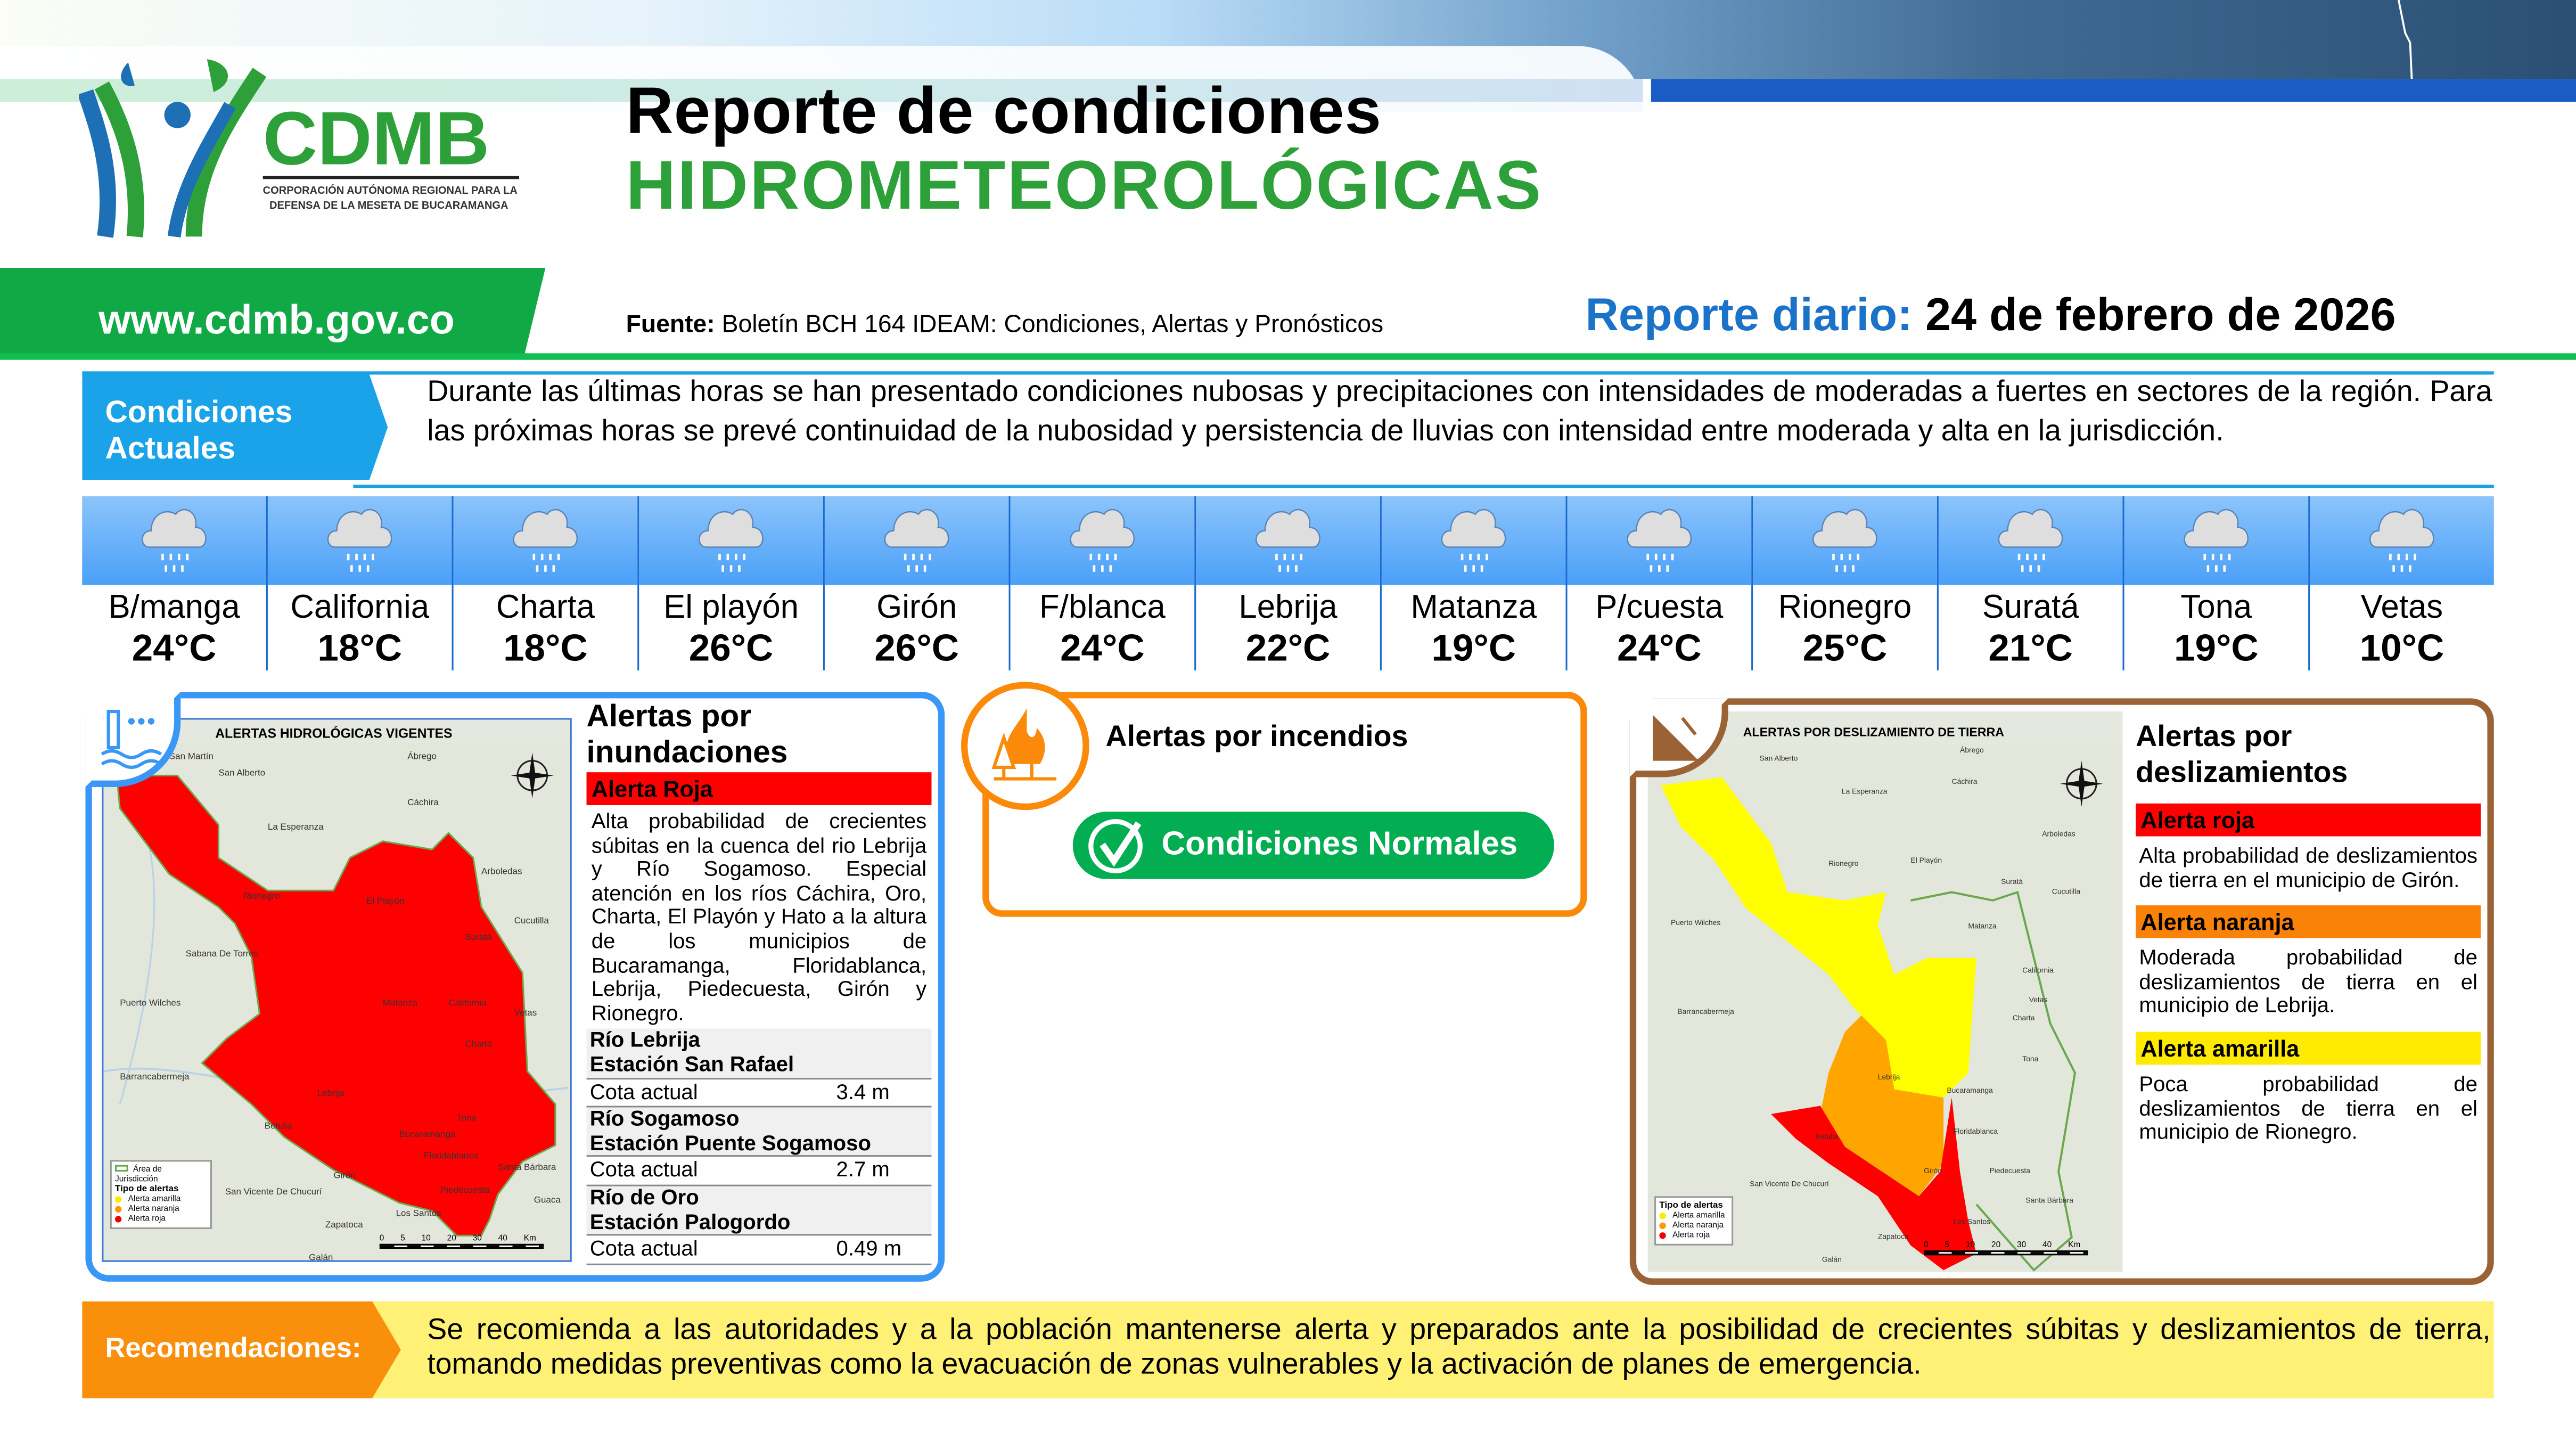 This screenshot has width=2576, height=1449. I want to click on municipality-name: Lebrija, so click(1288, 608).